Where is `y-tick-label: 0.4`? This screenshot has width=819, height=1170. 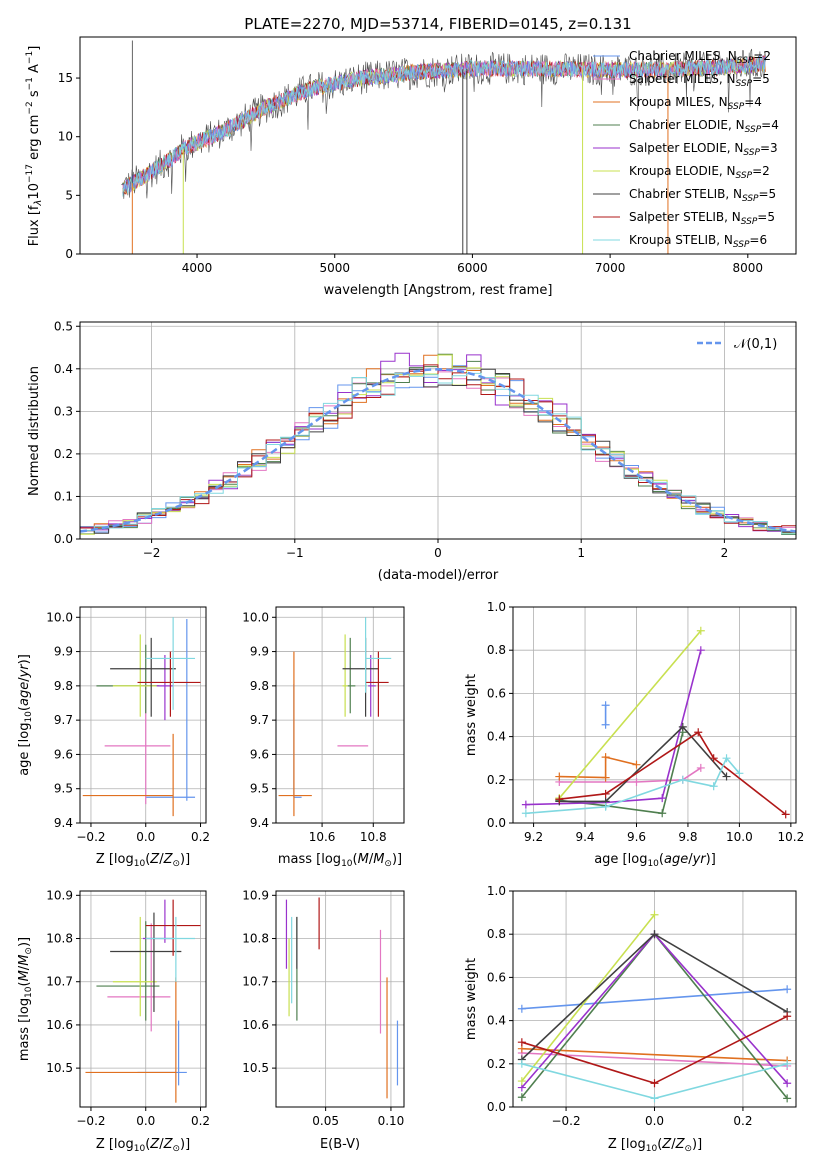 y-tick-label: 0.4 is located at coordinates (496, 1021).